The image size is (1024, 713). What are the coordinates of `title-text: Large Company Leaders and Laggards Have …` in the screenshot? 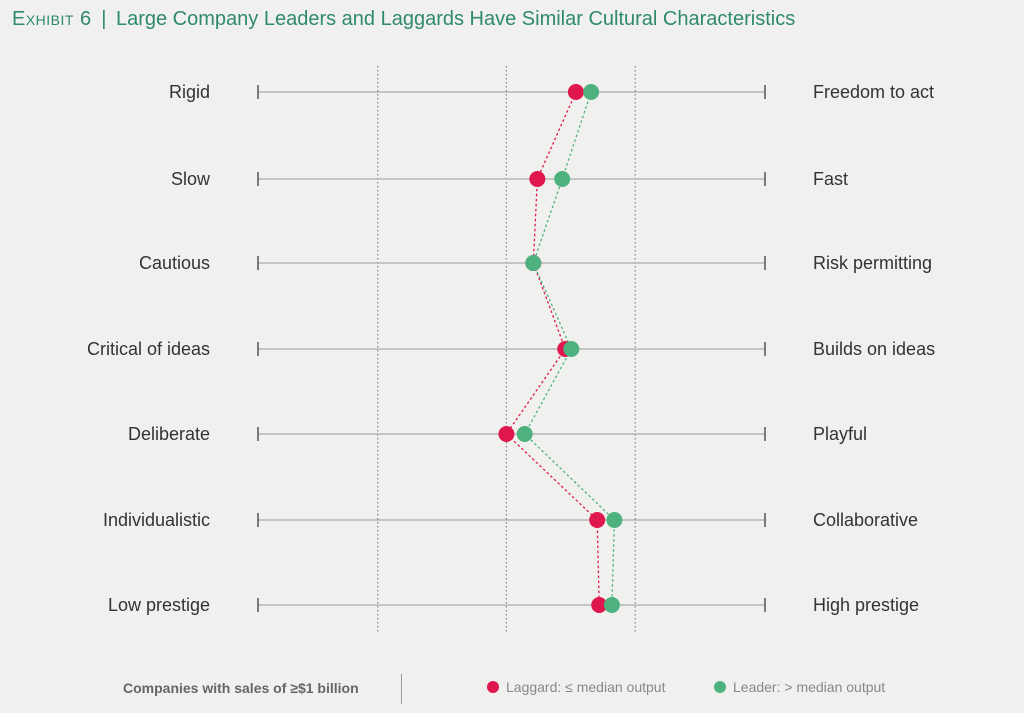 It's located at (455, 19).